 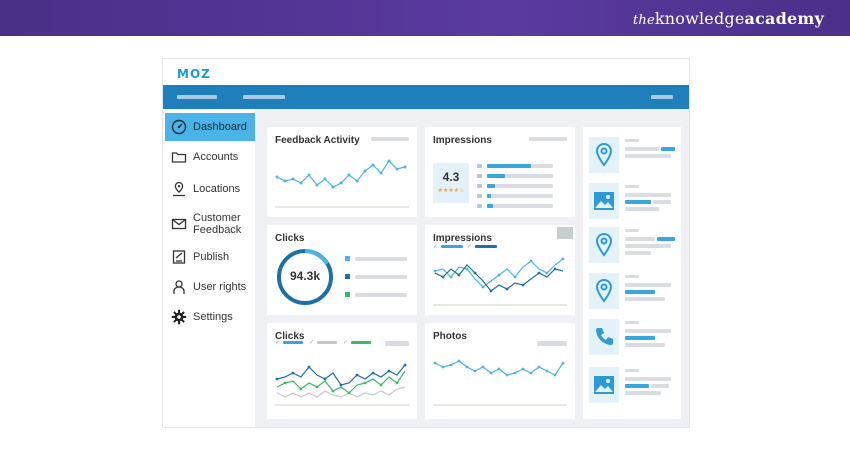 What do you see at coordinates (342, 172) in the screenshot?
I see `feedback-activity-card: Feedback Activity` at bounding box center [342, 172].